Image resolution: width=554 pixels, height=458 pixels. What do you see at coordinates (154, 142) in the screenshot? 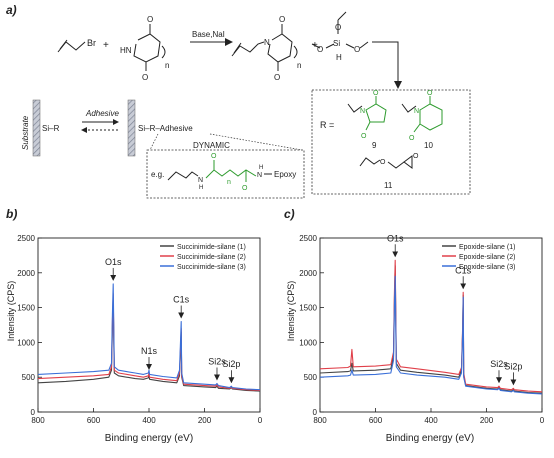
I see `zoom-line-left` at bounding box center [154, 142].